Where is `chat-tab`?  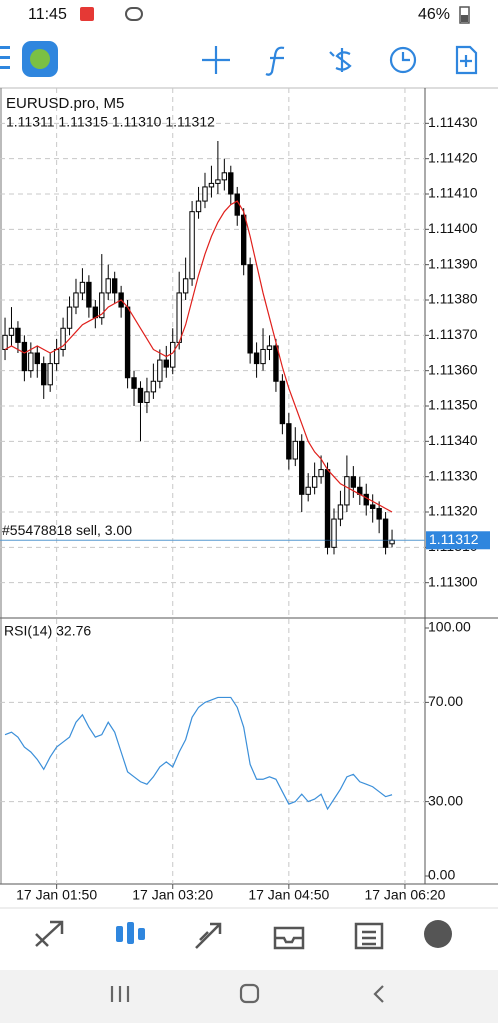
chat-tab is located at coordinates (438, 934).